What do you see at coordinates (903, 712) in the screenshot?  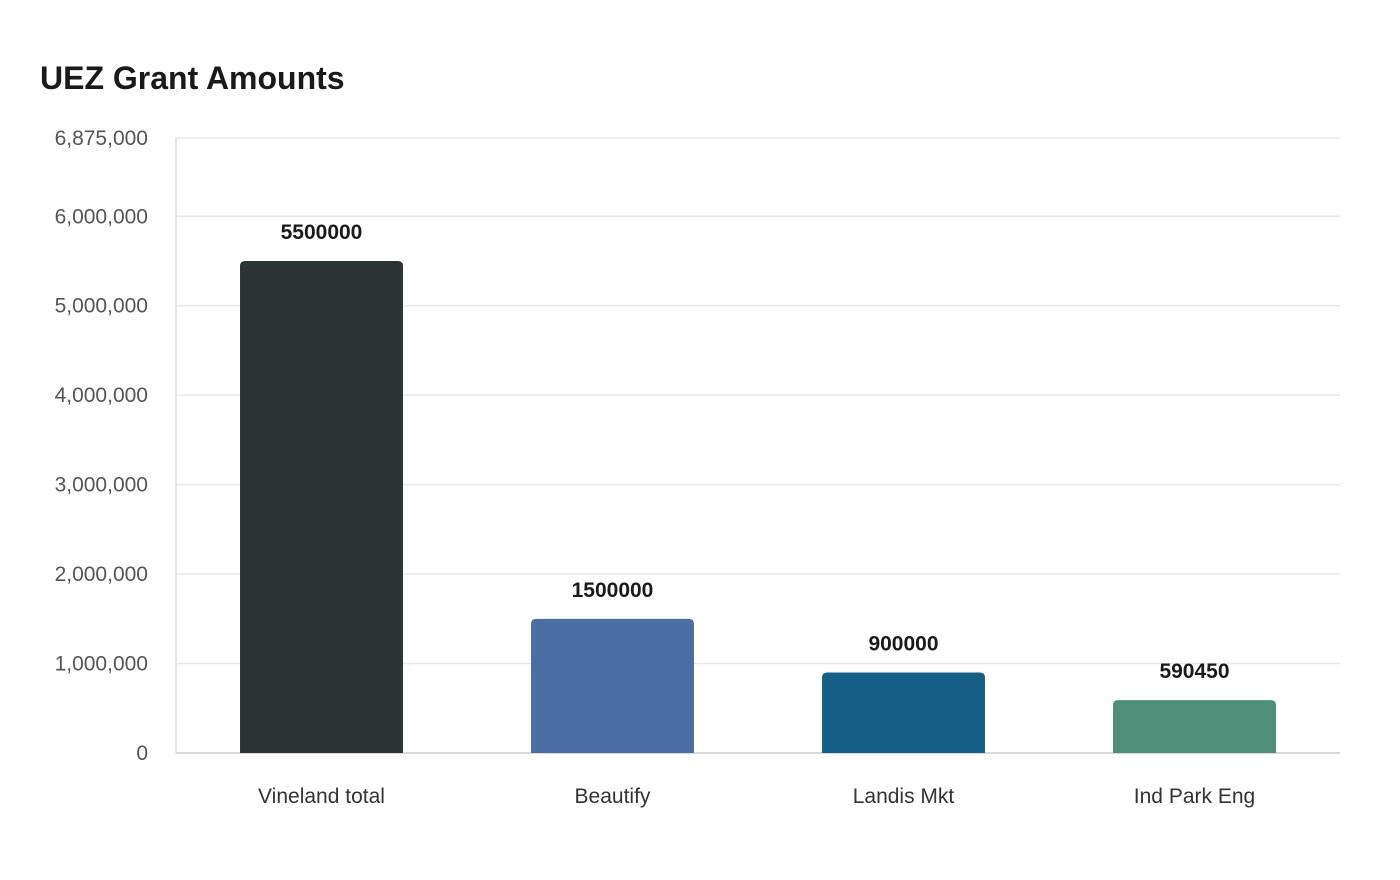 I see `bar-landis-mkt` at bounding box center [903, 712].